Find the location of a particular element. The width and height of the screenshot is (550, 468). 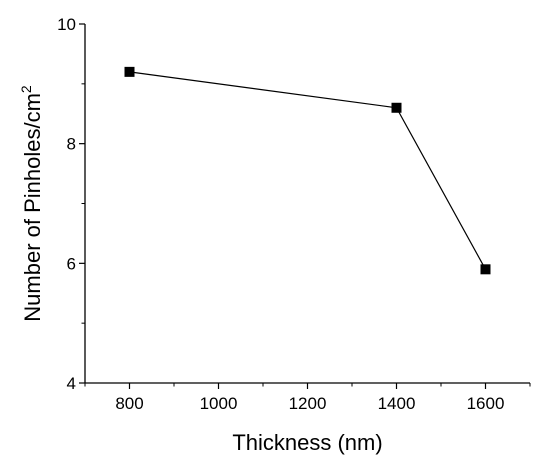

y-axis-title-superscript: 2 is located at coordinates (26, 89).